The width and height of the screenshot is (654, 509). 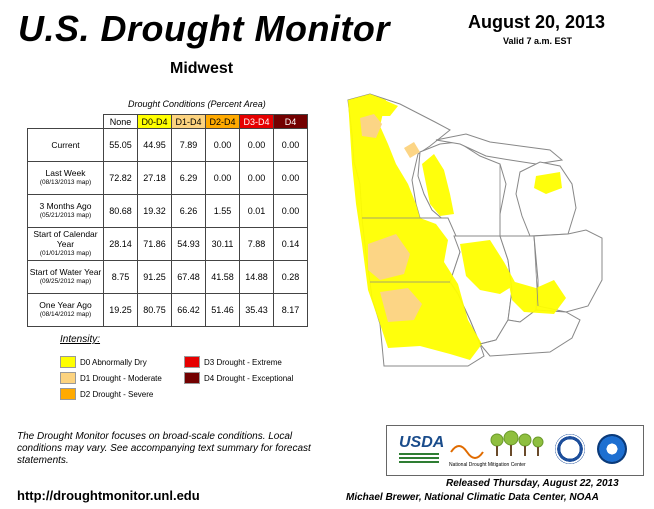 What do you see at coordinates (570, 449) in the screenshot?
I see `doc-seal-icon` at bounding box center [570, 449].